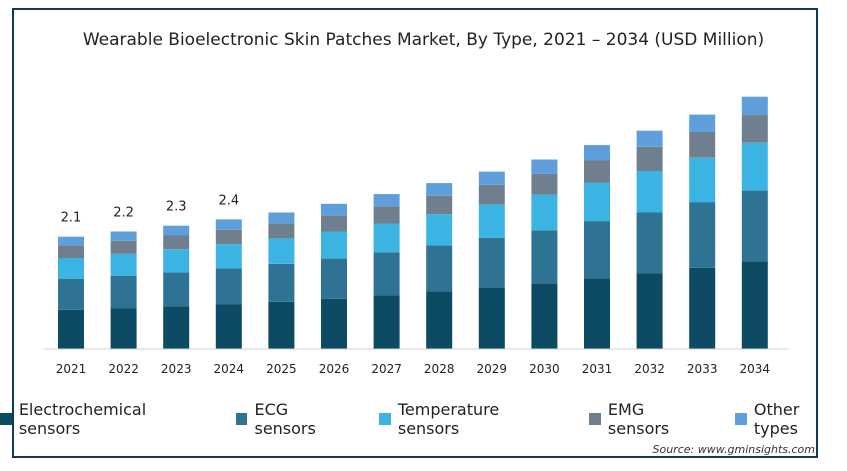  Describe the element at coordinates (334, 369) in the screenshot. I see `x-tick-label-2026: 2026` at that location.